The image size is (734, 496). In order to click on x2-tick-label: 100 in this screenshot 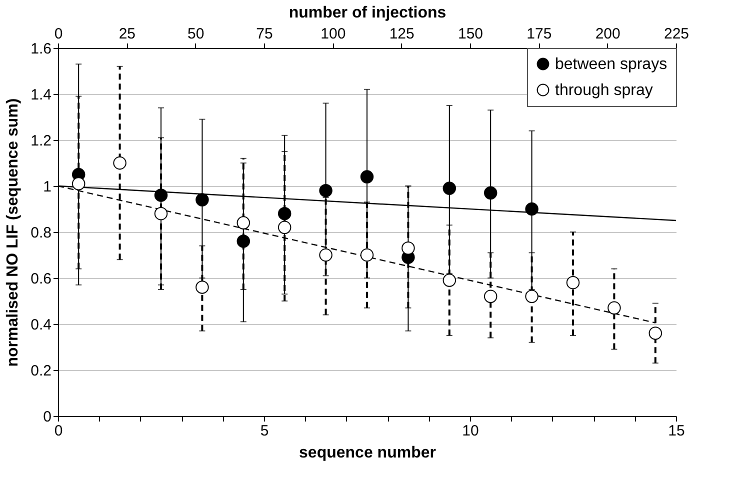, I will do `click(333, 34)`.